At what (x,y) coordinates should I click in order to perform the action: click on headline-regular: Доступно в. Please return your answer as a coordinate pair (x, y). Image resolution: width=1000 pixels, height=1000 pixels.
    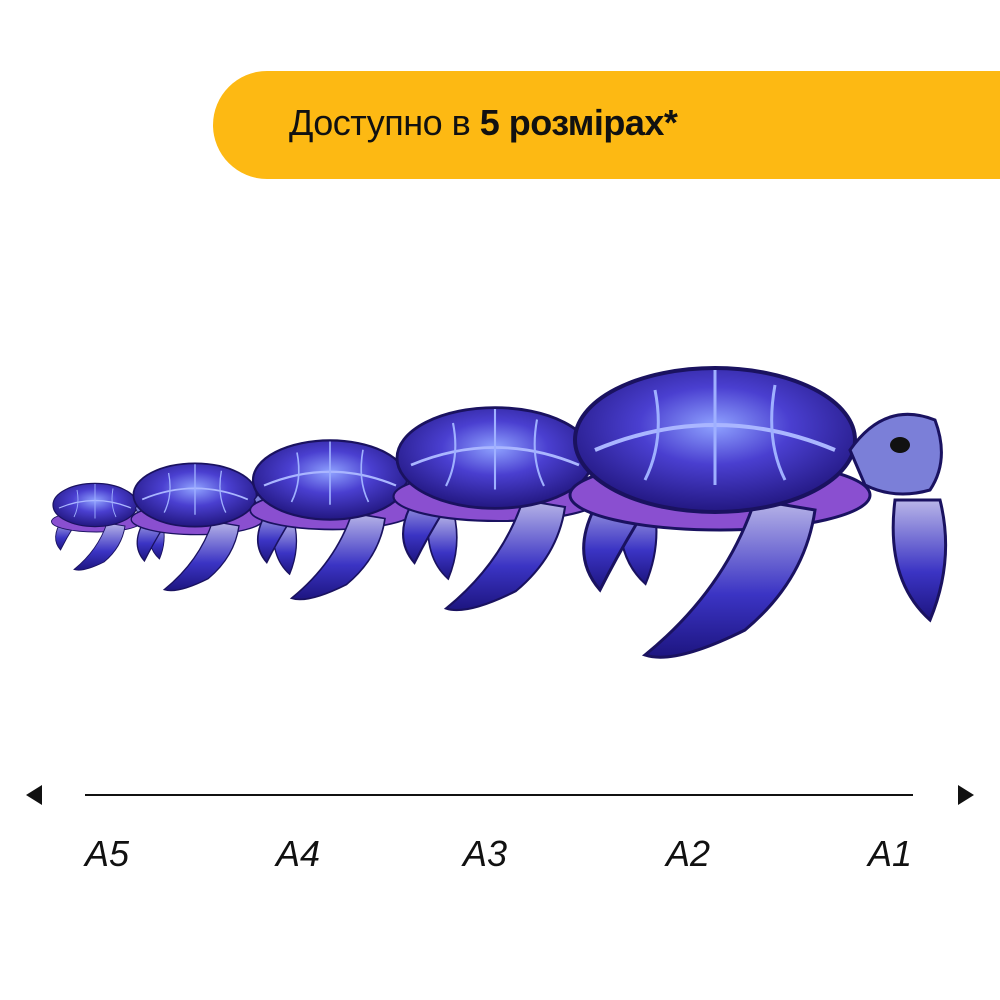
    Looking at the image, I should click on (384, 122).